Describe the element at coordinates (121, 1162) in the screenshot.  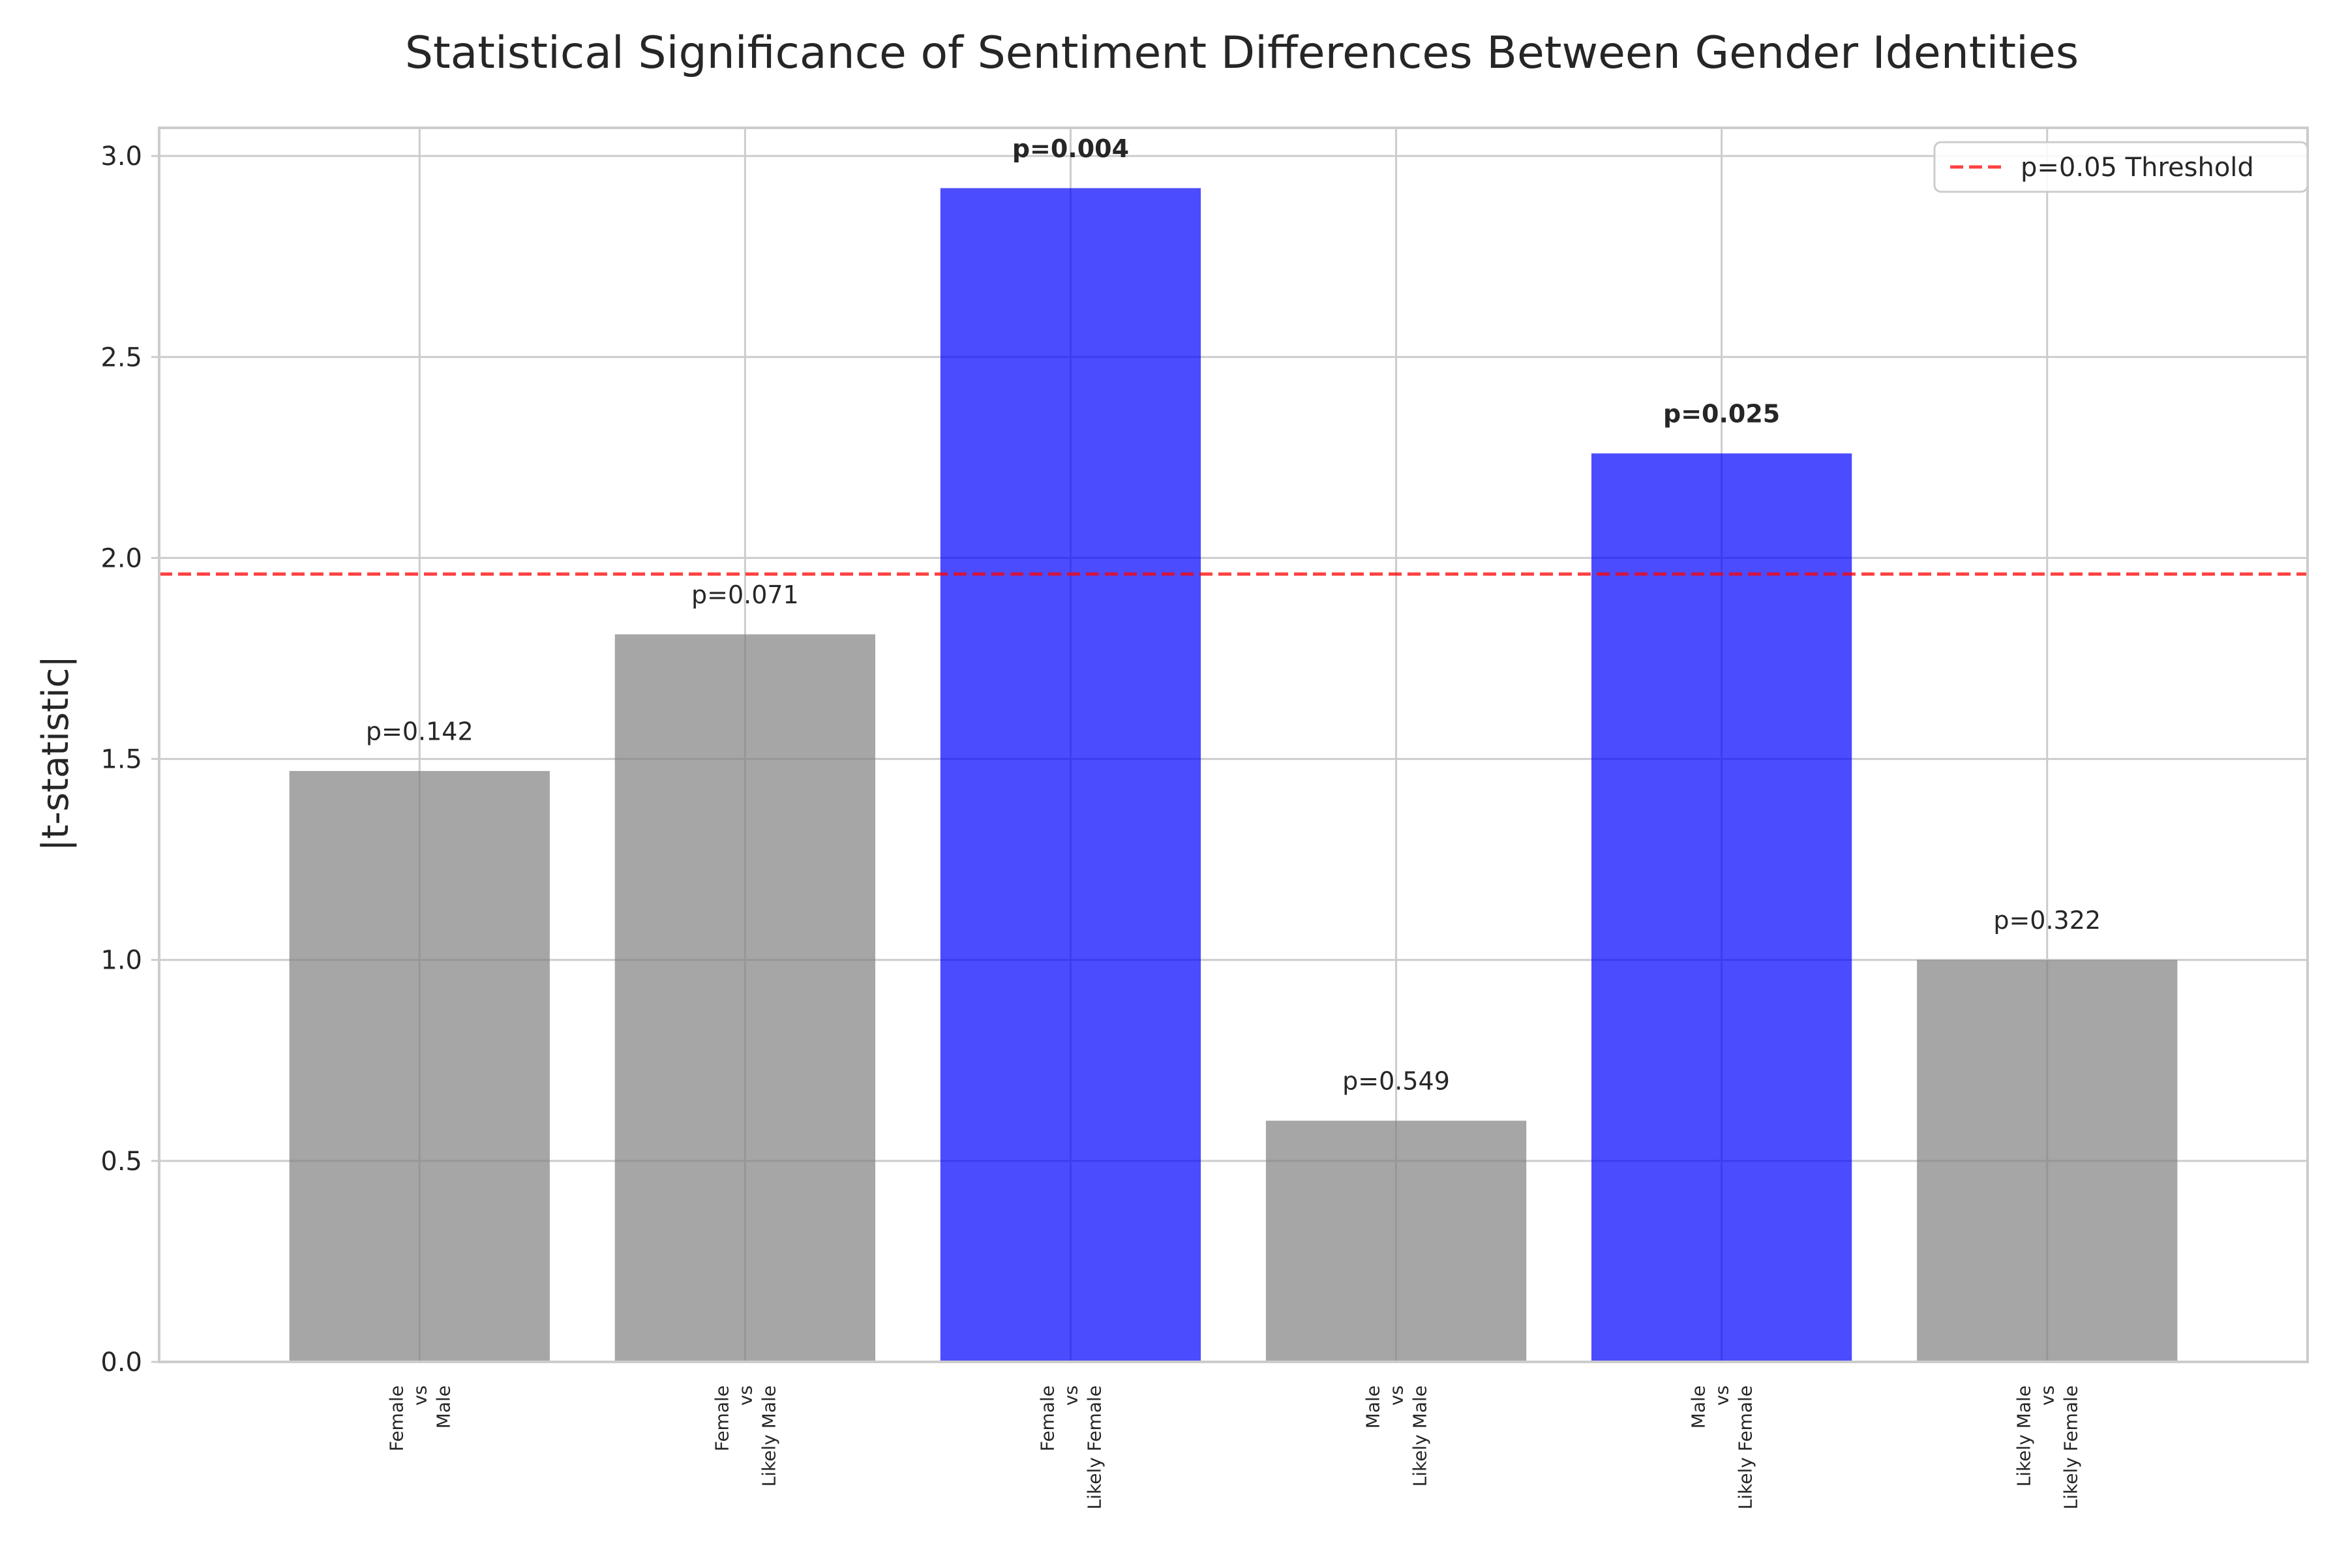
I see `y-tick-label: 0.5` at that location.